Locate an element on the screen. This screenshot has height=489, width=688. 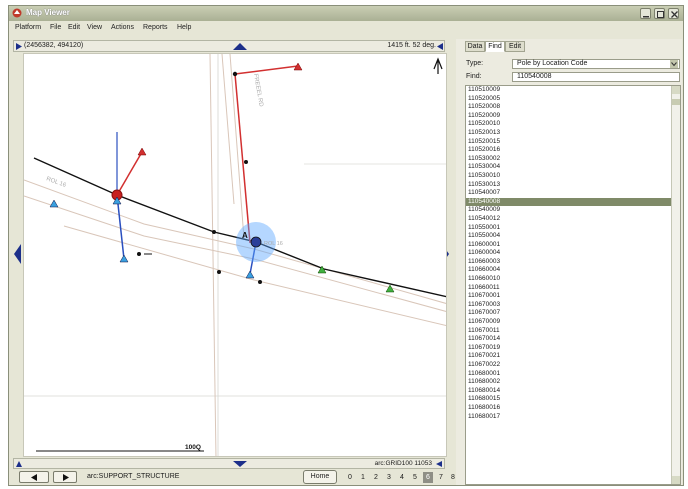
pan-down-left-icon is located at coordinates (19, 464).